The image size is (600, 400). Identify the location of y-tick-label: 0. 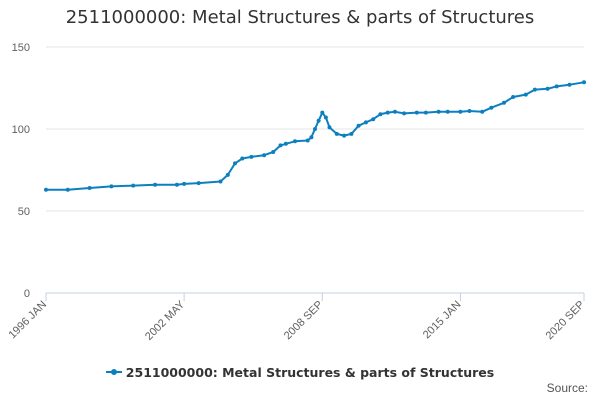
(27, 294).